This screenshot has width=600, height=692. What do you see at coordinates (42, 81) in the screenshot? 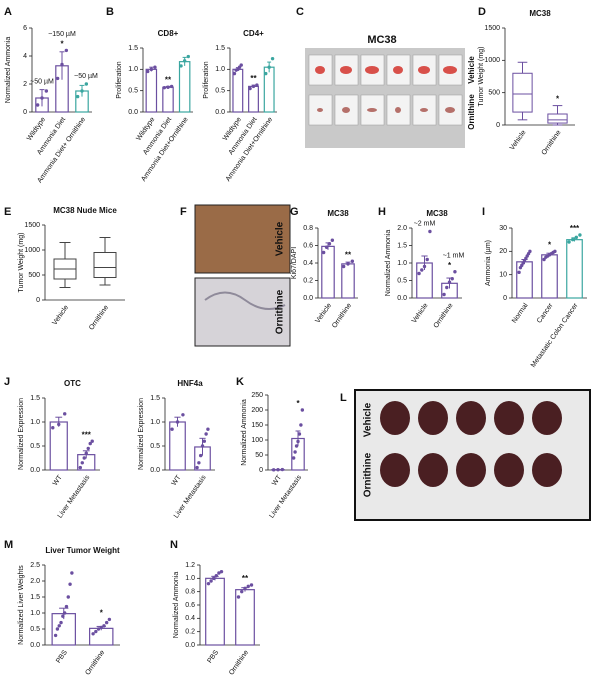
I see `annotation: ~50 µM` at bounding box center [42, 81].